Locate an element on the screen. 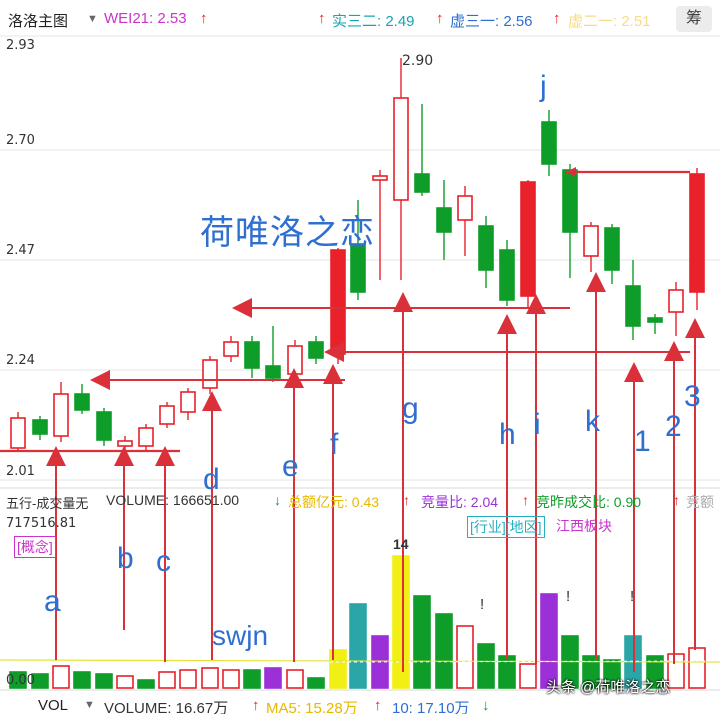 Image resolution: width=720 pixels, height=714 pixels. annotation-g: g is located at coordinates (410, 408).